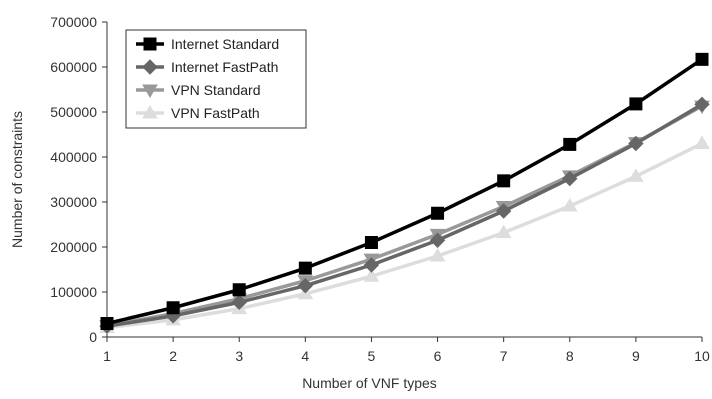 This screenshot has height=399, width=712. What do you see at coordinates (216, 90) in the screenshot?
I see `legend-label-vpn-standard: VPN Standard` at bounding box center [216, 90].